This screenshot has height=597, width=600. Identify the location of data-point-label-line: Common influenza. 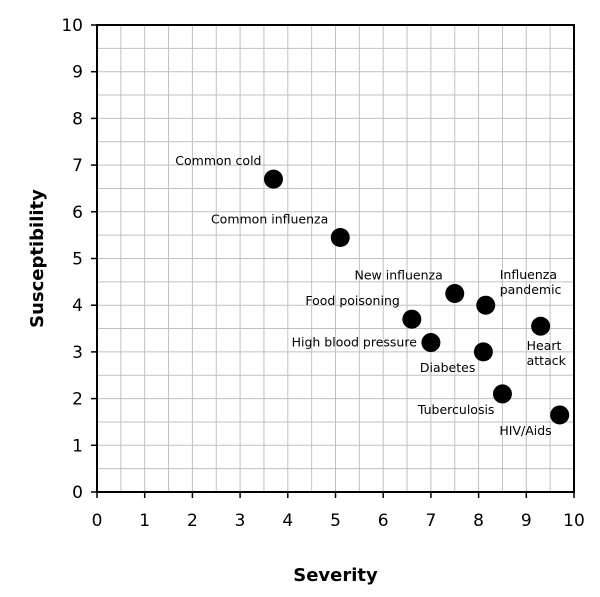
(269, 218).